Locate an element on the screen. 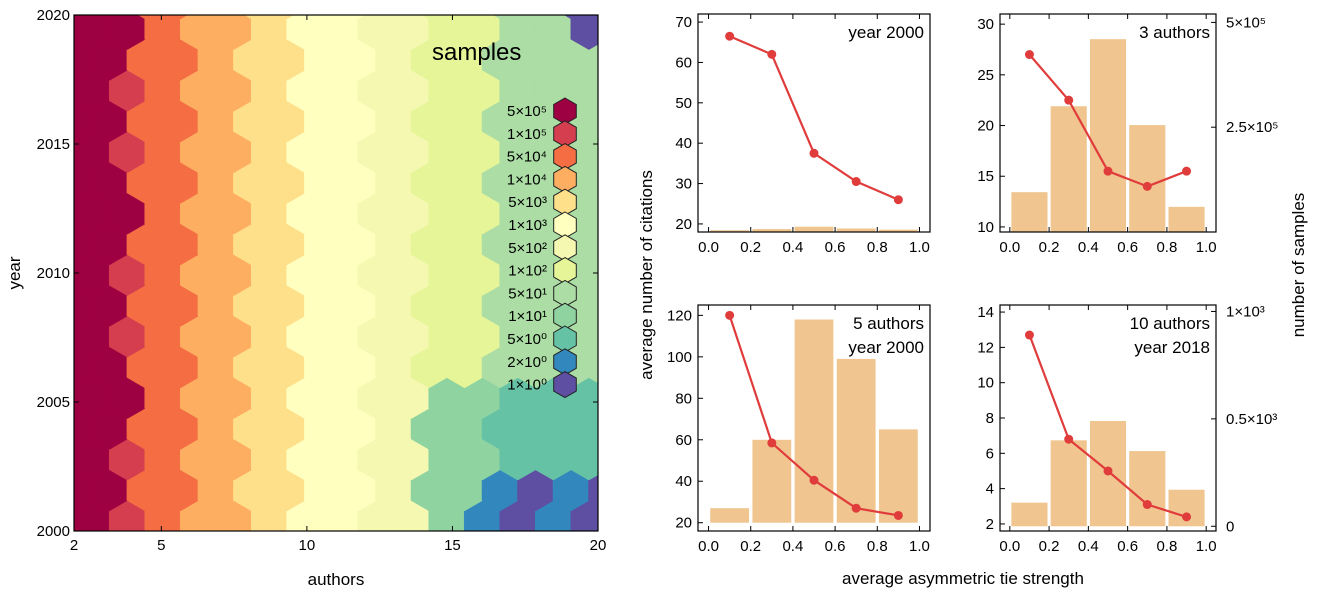 The image size is (1330, 593). legend-entry-label: 1×10³ is located at coordinates (527, 225).